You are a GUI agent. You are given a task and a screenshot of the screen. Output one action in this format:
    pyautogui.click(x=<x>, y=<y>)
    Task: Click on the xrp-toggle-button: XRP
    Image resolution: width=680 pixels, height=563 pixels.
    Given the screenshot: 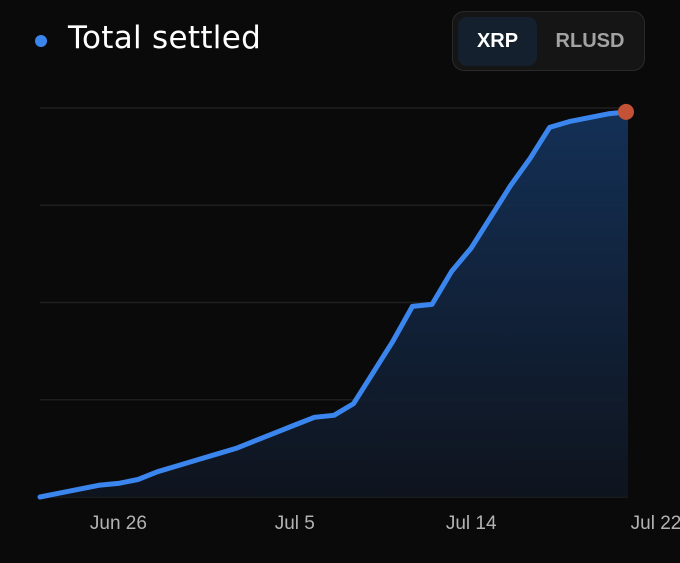 What is the action you would take?
    pyautogui.click(x=497, y=41)
    